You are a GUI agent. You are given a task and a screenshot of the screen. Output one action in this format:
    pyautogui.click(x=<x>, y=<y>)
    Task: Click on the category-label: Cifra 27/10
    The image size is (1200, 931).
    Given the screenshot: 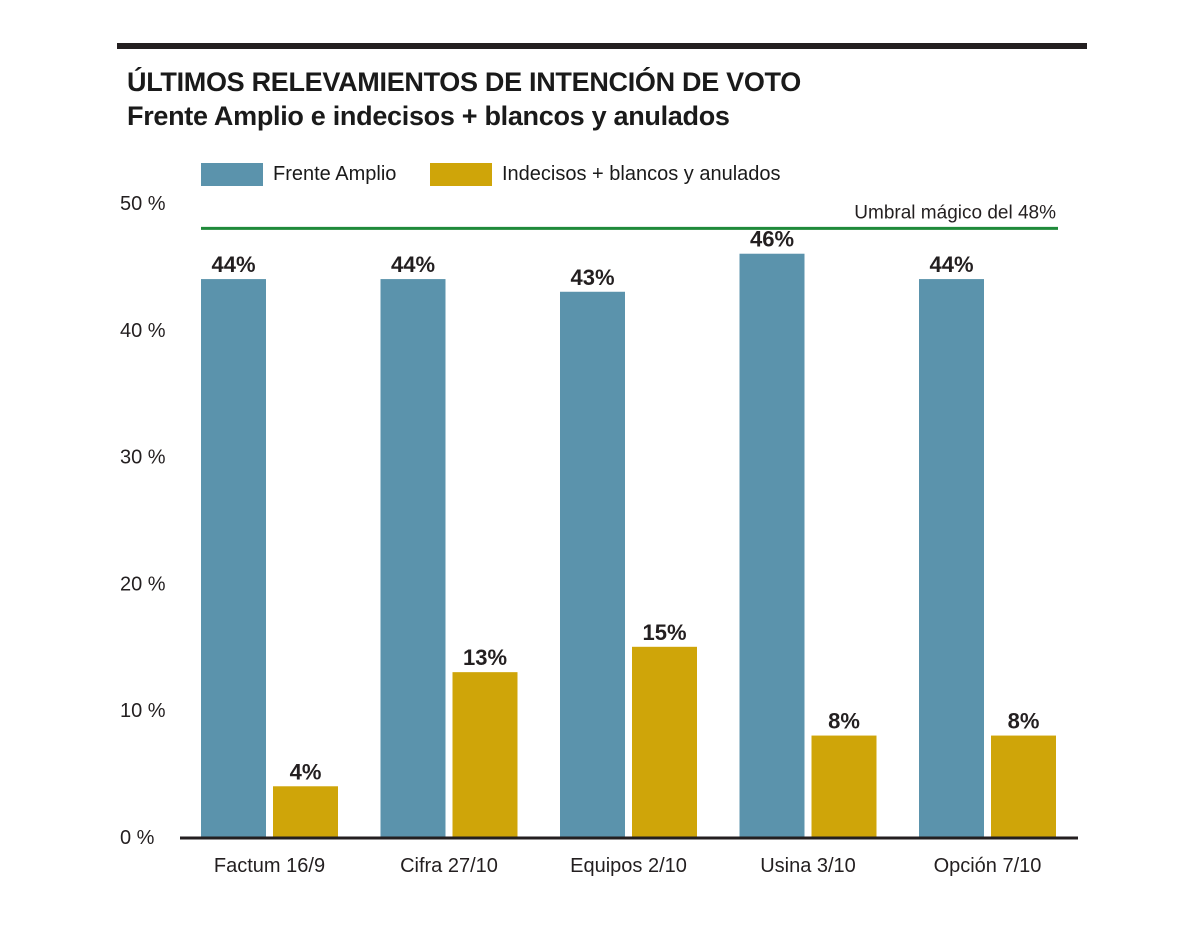 What is the action you would take?
    pyautogui.click(x=449, y=866)
    